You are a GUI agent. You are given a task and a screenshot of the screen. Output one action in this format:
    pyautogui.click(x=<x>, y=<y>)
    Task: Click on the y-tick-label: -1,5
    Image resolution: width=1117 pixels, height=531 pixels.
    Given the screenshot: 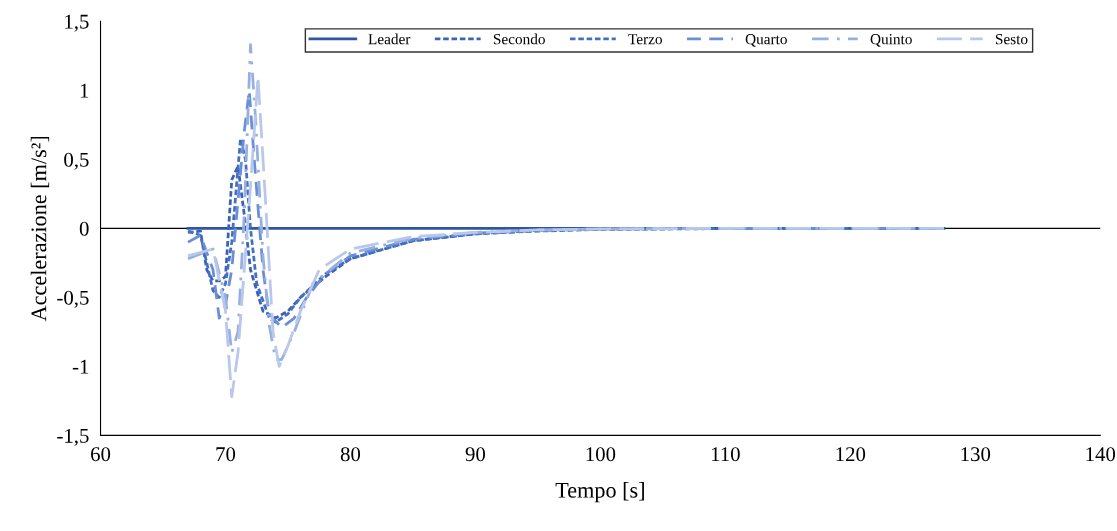 What is the action you would take?
    pyautogui.click(x=73, y=437)
    